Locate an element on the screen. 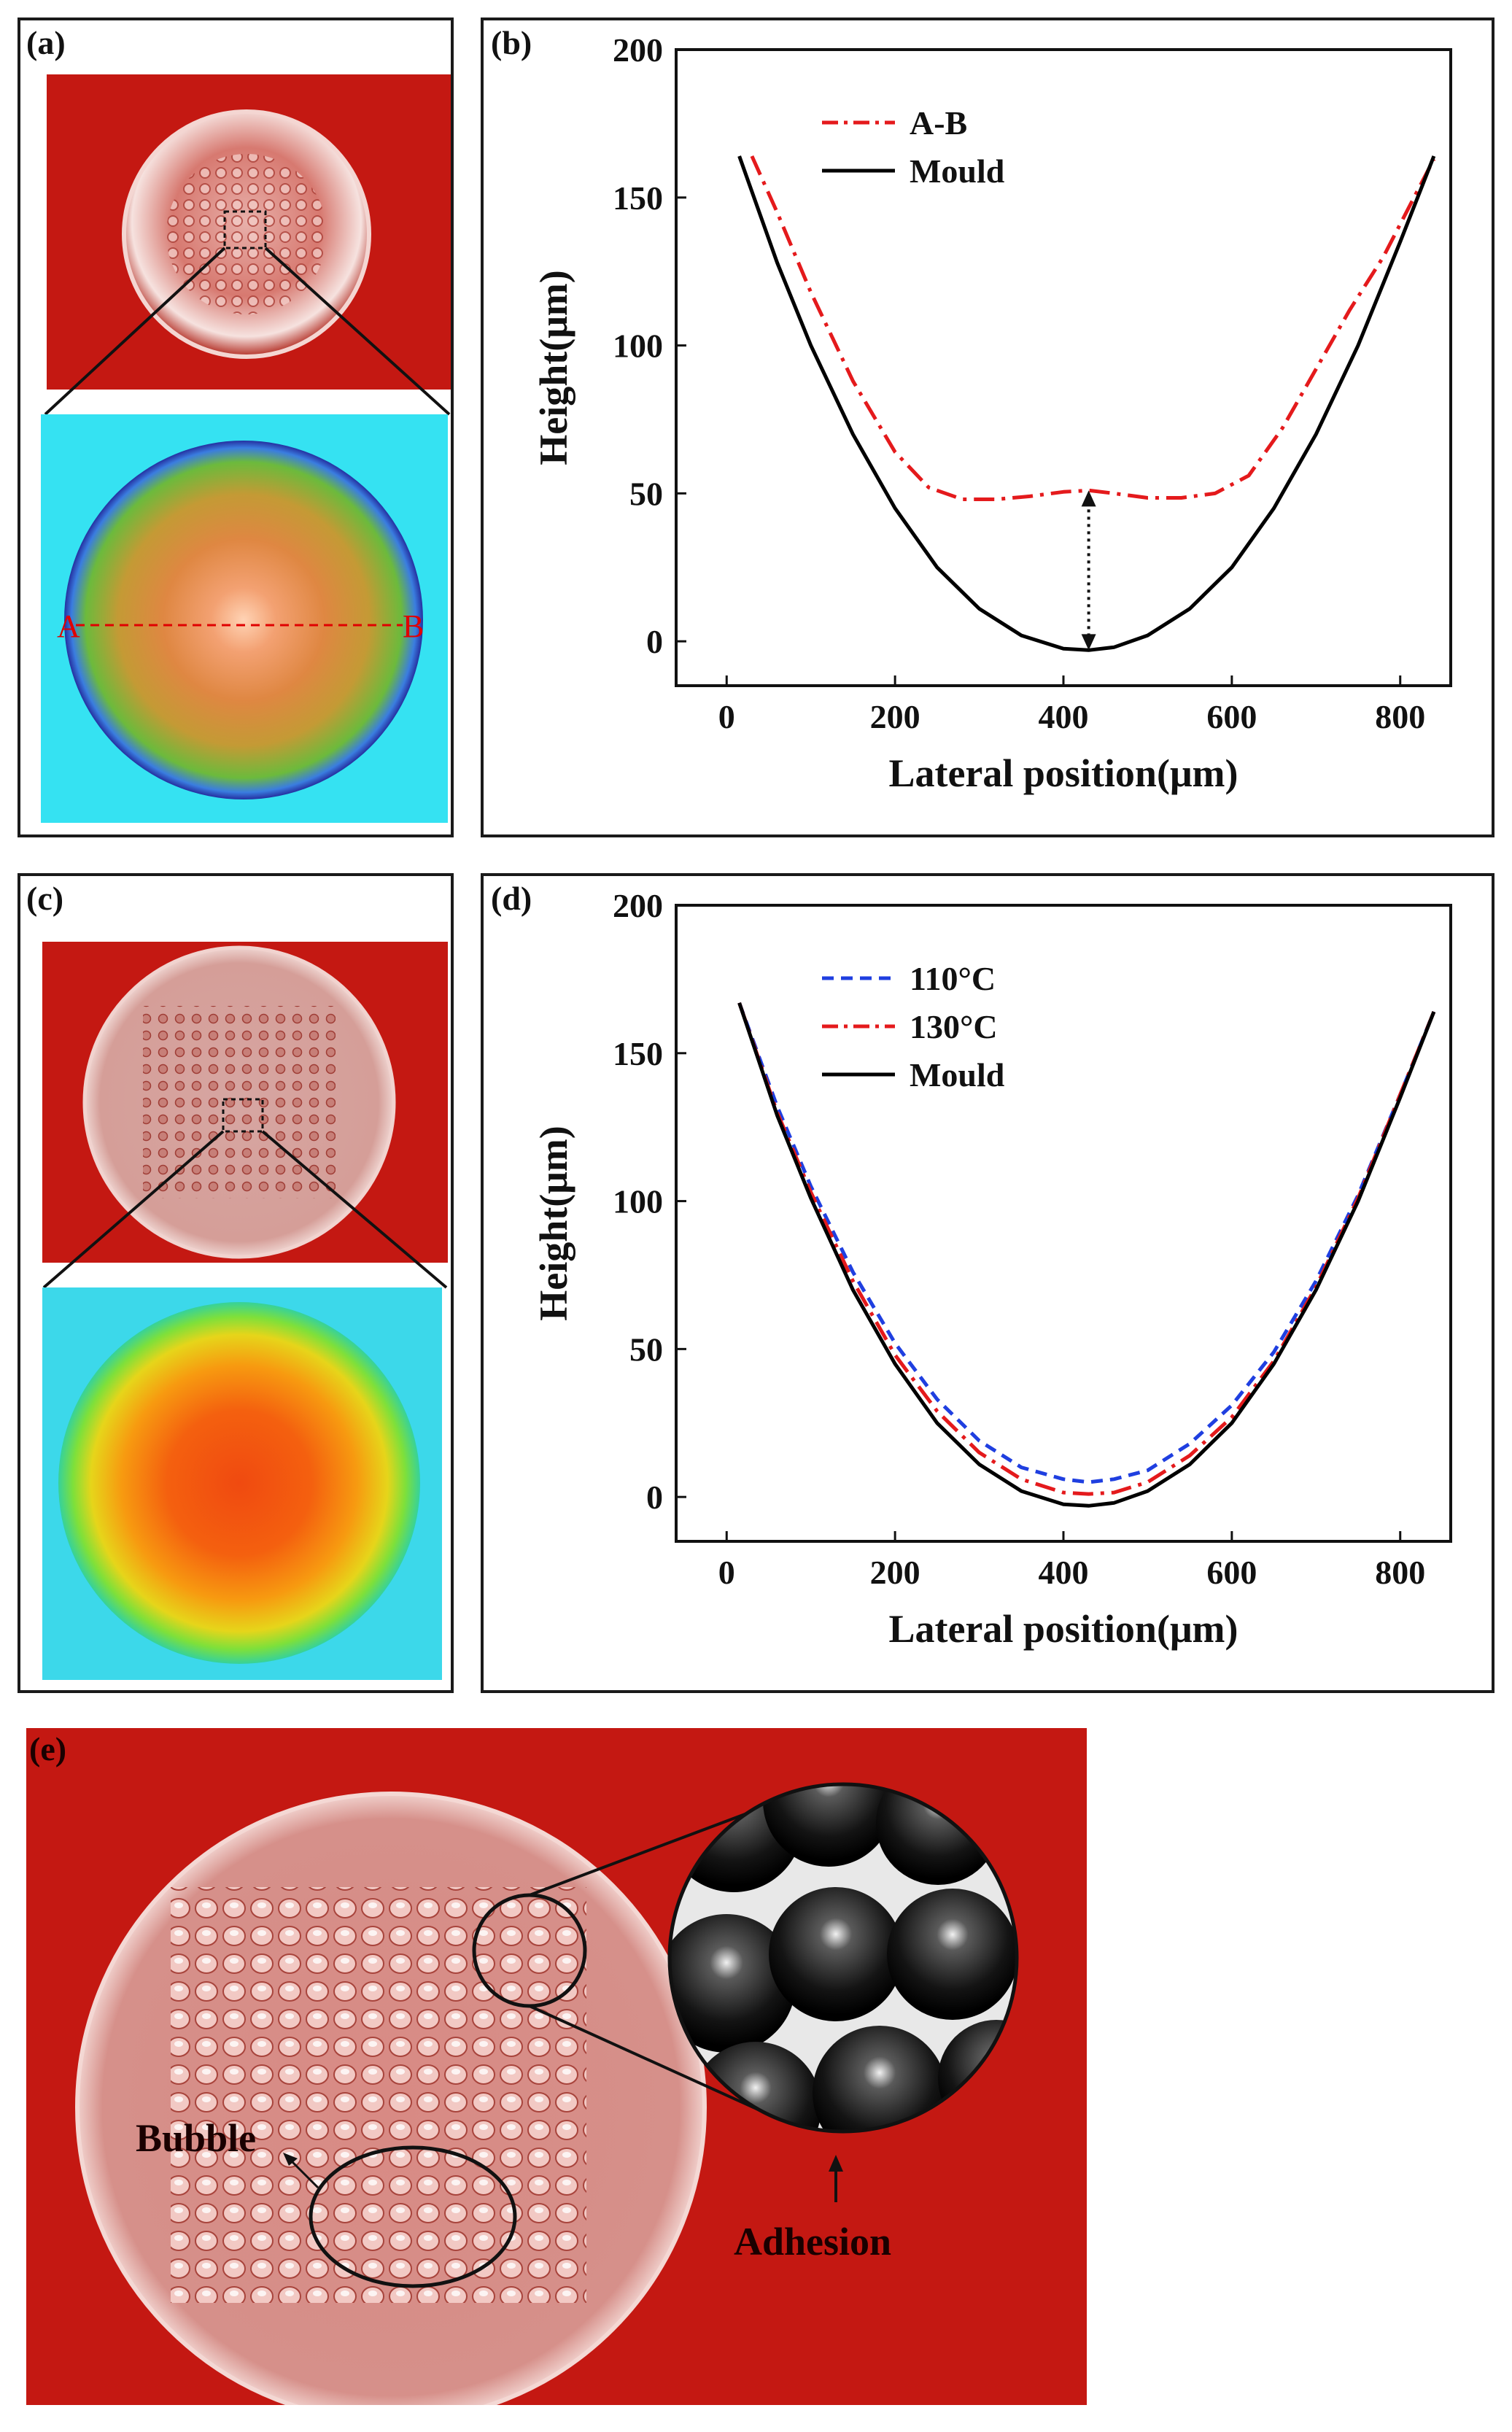  adhesion-arrow-head is located at coordinates (836, 2163).